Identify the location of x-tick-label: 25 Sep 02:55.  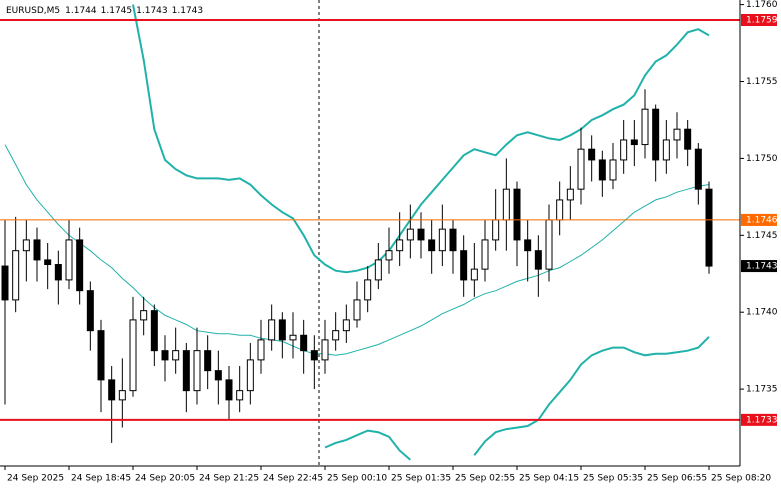
(485, 479).